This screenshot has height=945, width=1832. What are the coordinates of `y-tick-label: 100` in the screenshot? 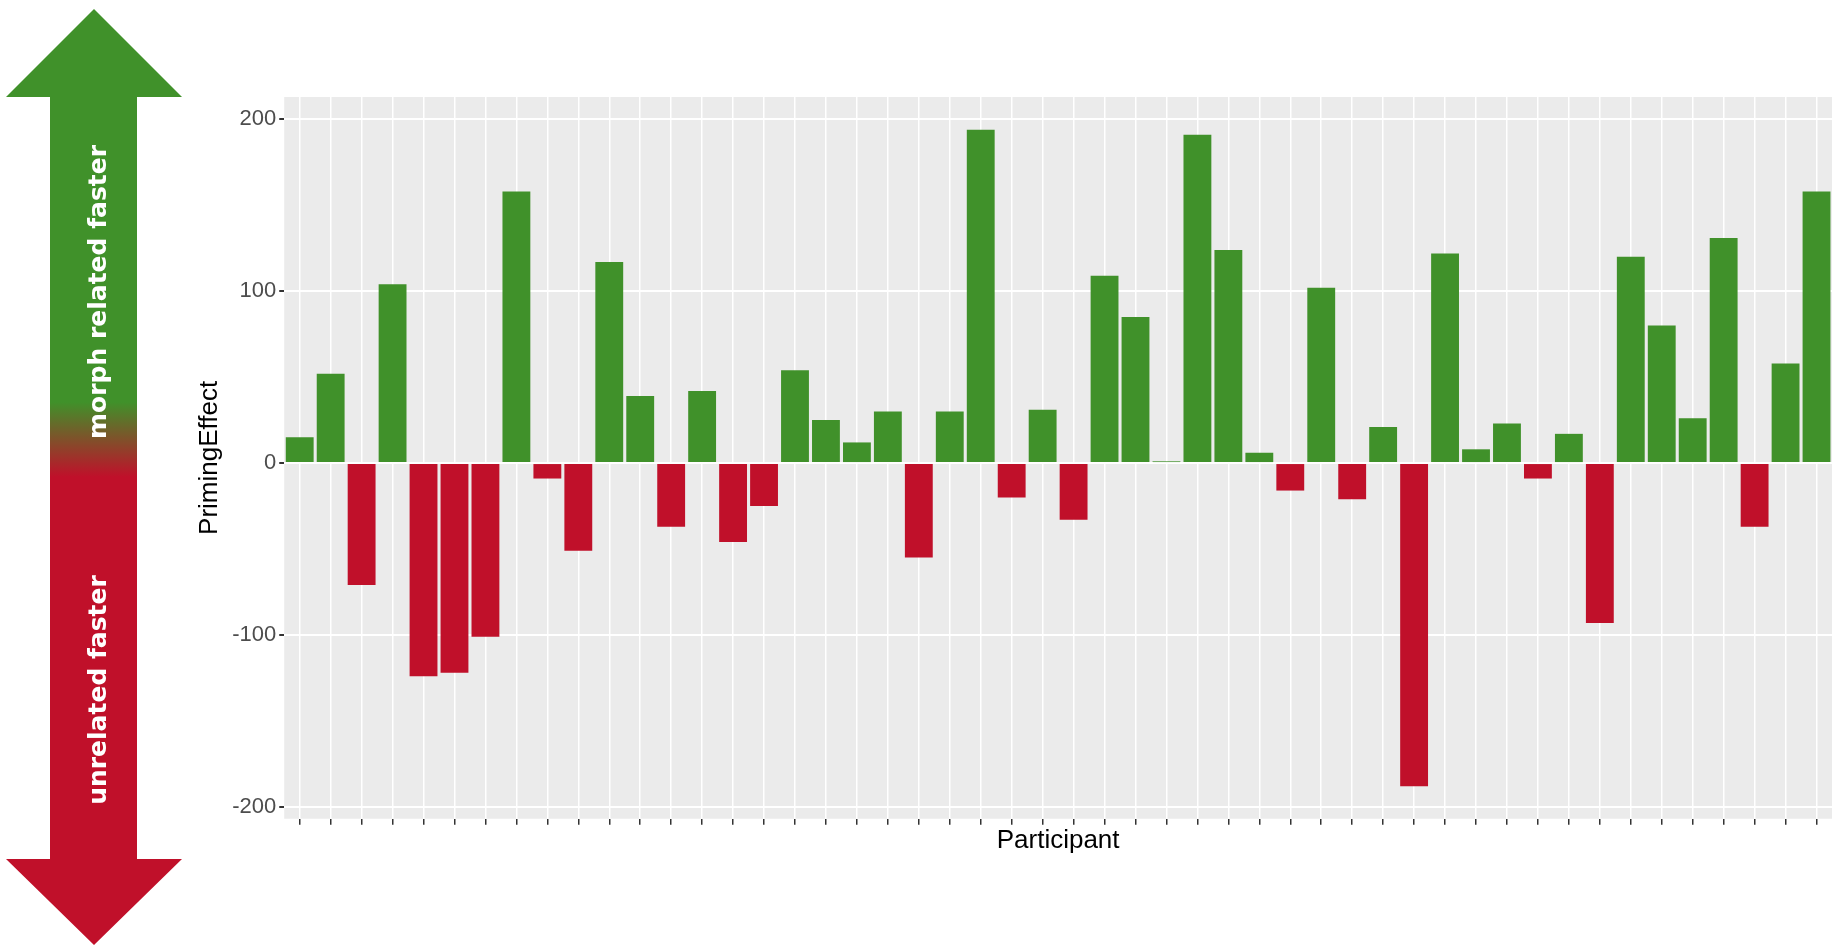 It's located at (258, 290).